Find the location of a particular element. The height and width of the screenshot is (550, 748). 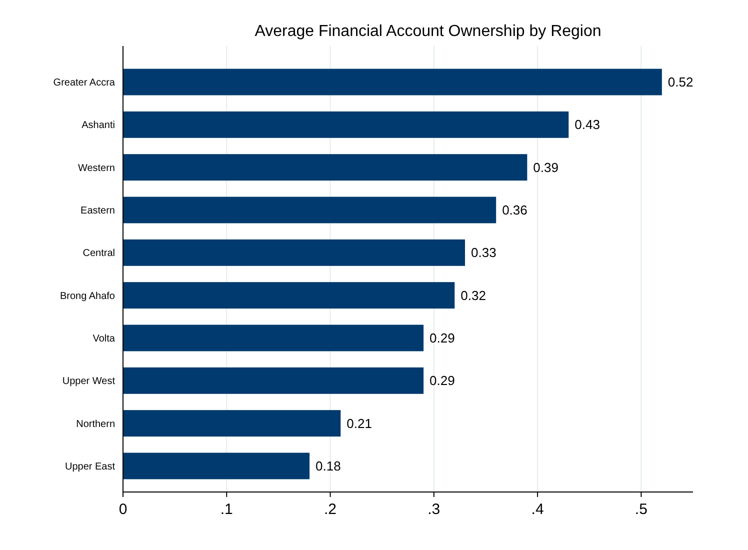

y-tick-label: Northern is located at coordinates (95, 424).